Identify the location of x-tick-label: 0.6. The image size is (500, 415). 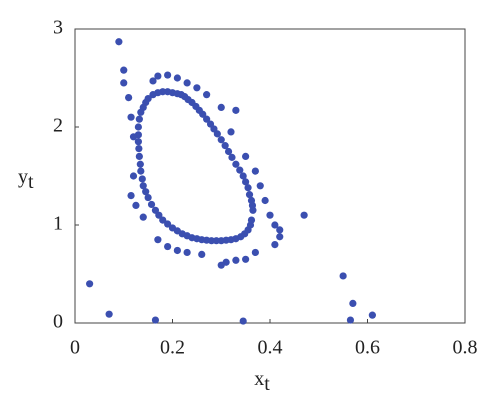
(367, 348).